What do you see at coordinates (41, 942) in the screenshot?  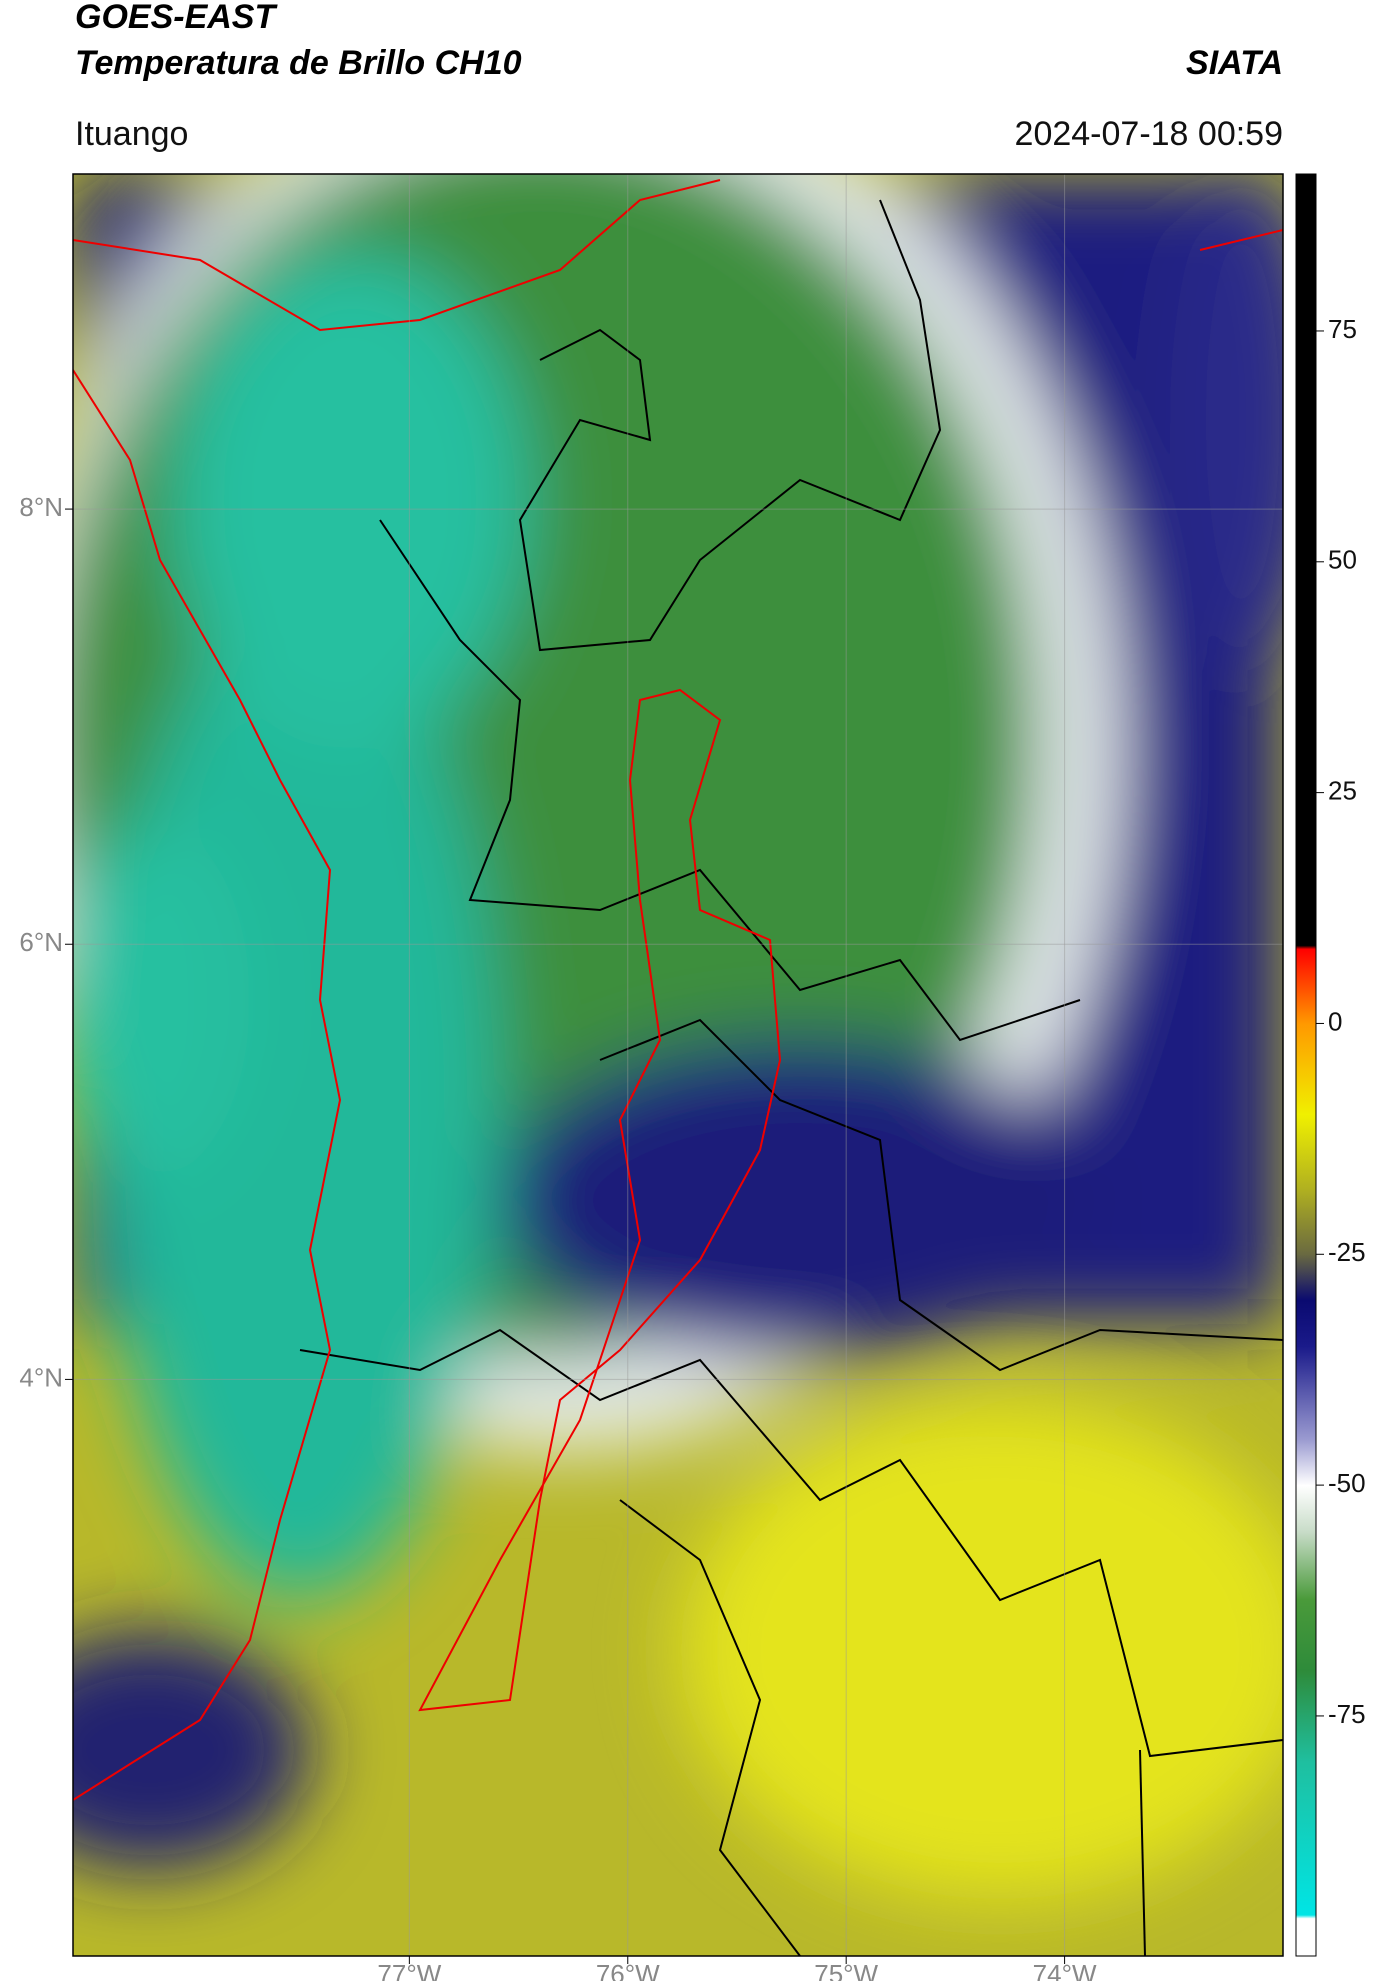 I see `y-tick-label: 6°N` at bounding box center [41, 942].